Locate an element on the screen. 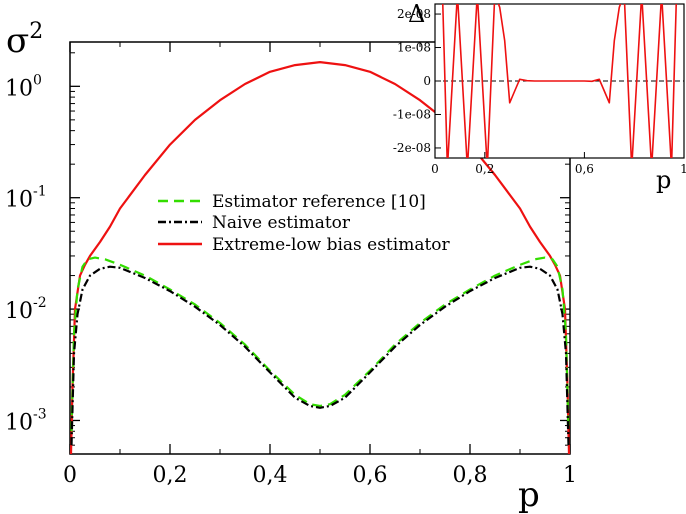 This screenshot has width=686, height=514. inset-y-tick-label: 0 is located at coordinates (427, 81).